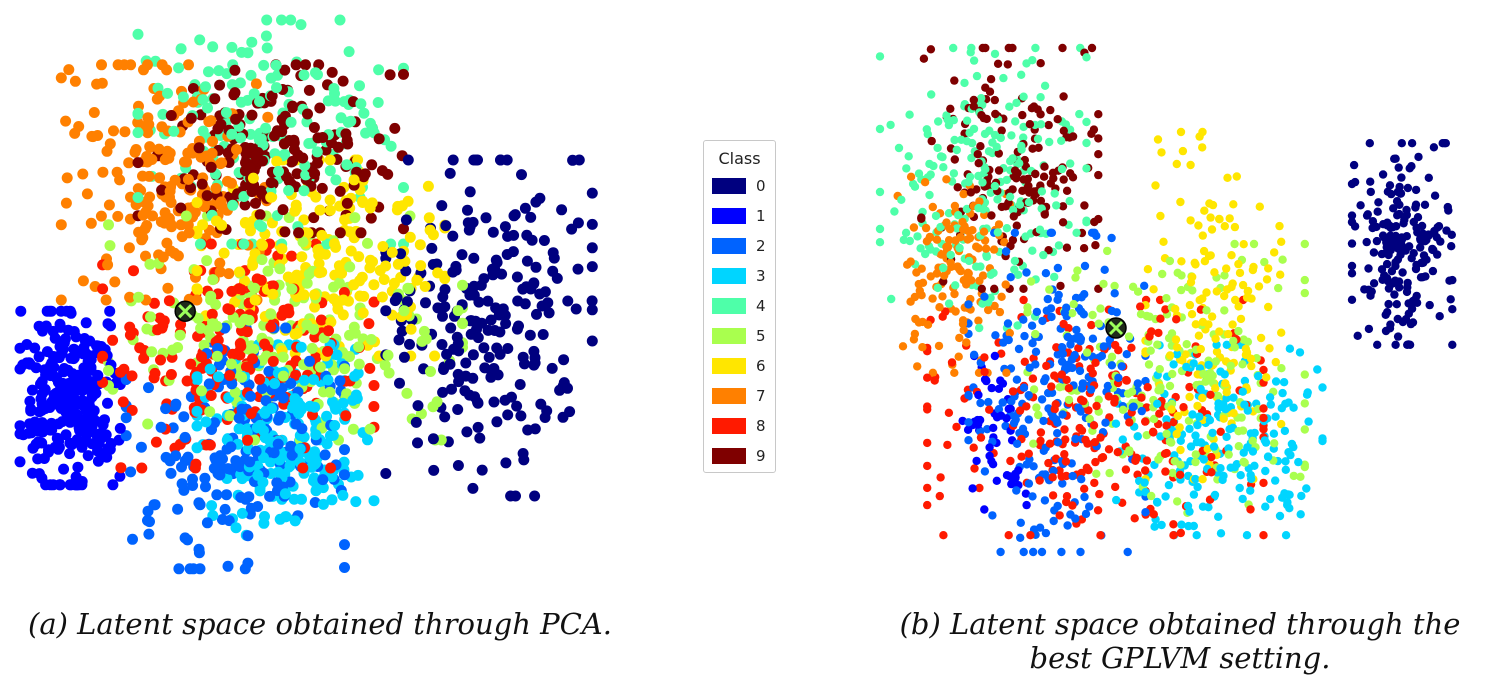  What do you see at coordinates (1180, 624) in the screenshot?
I see `caption-b-line1: (b) Latent space obtained through the` at bounding box center [1180, 624].